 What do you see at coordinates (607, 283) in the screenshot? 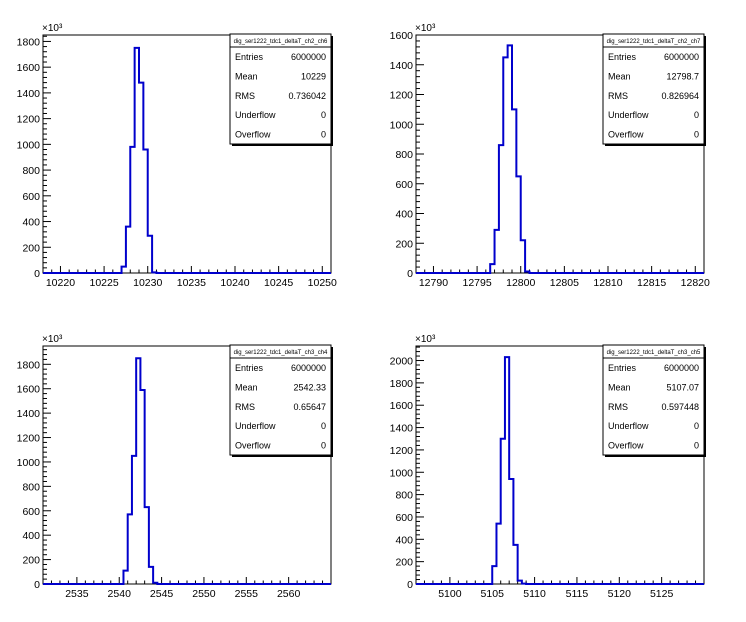
I see `x-tick-label: 12810` at bounding box center [607, 283].